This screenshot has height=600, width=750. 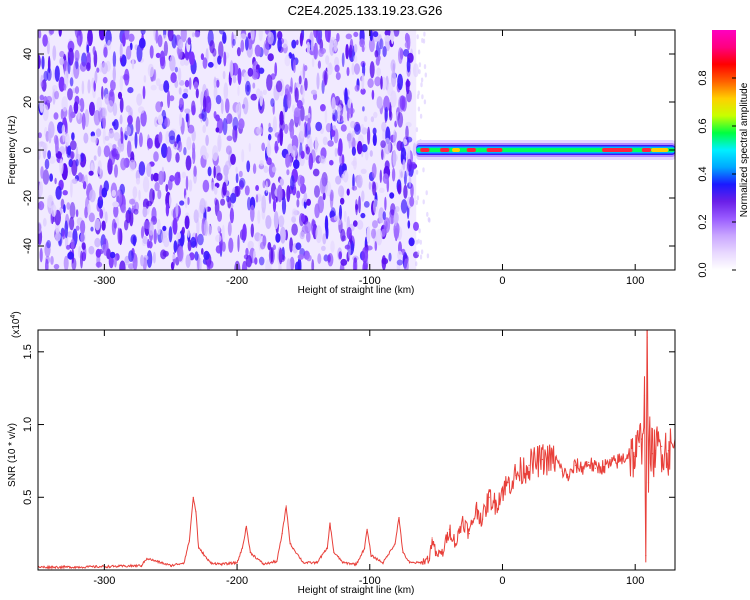 What do you see at coordinates (237, 581) in the screenshot?
I see `x-tick-label: -200` at bounding box center [237, 581].